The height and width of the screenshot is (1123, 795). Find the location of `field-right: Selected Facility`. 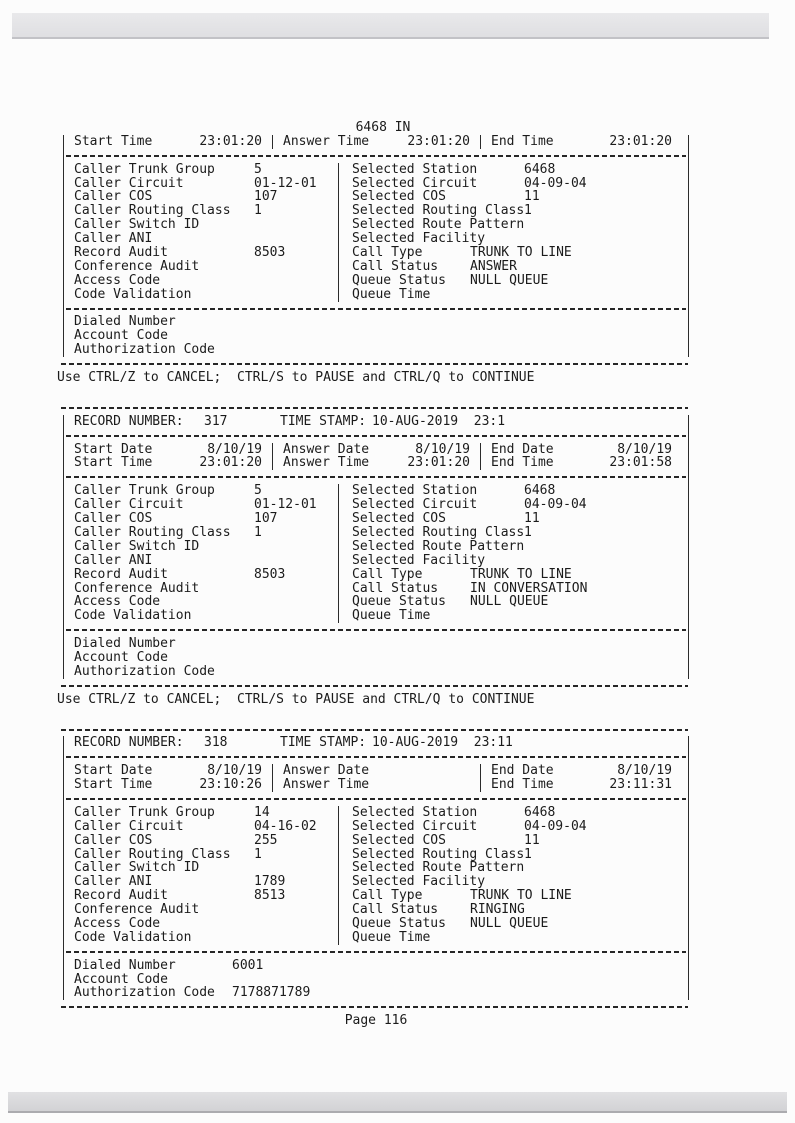

field-right: Selected Facility is located at coordinates (513, 560).